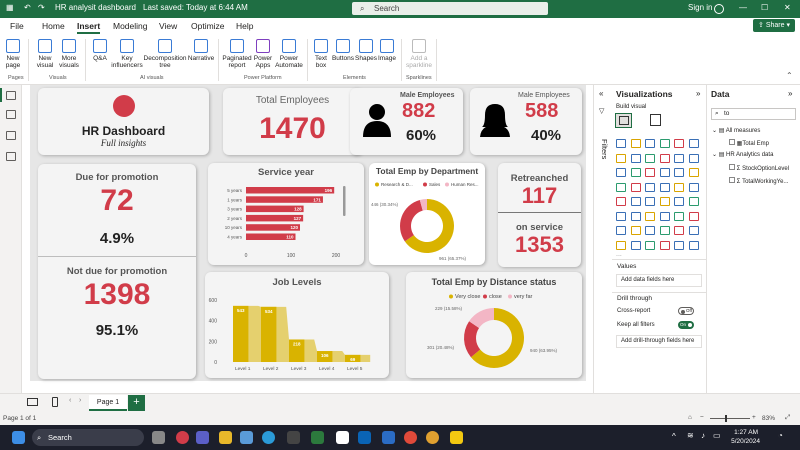 The width and height of the screenshot is (800, 450). What do you see at coordinates (759, 168) in the screenshot?
I see `tree-field-stock-option: Σ StockOptionLevel` at bounding box center [759, 168].